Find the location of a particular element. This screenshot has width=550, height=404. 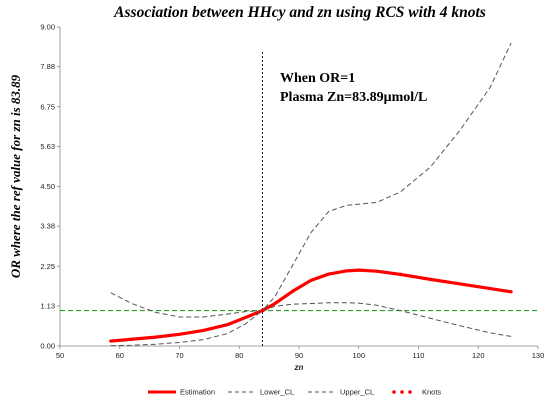

x-tick-label: 80 is located at coordinates (239, 355).